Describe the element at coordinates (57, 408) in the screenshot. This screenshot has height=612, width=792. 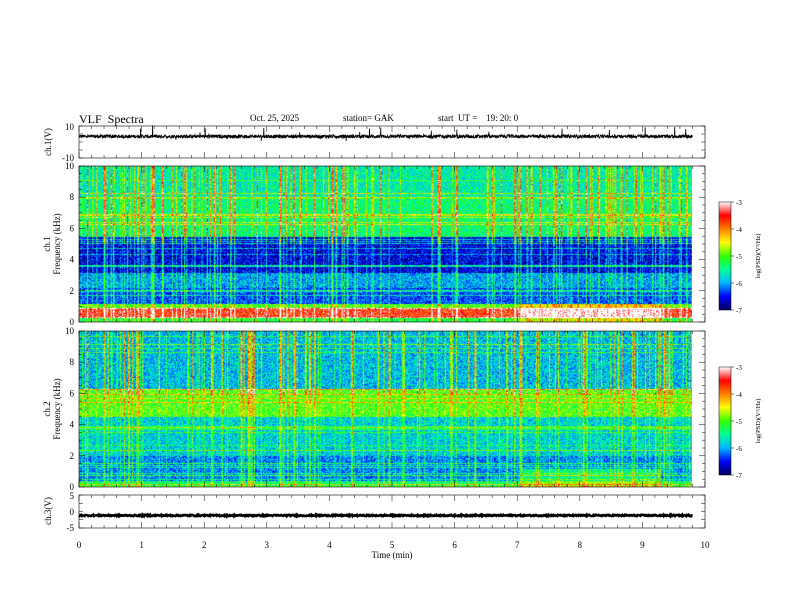
I see `ch2-spectrogram-ylabel-frequency: Frequency (kHz)` at that location.